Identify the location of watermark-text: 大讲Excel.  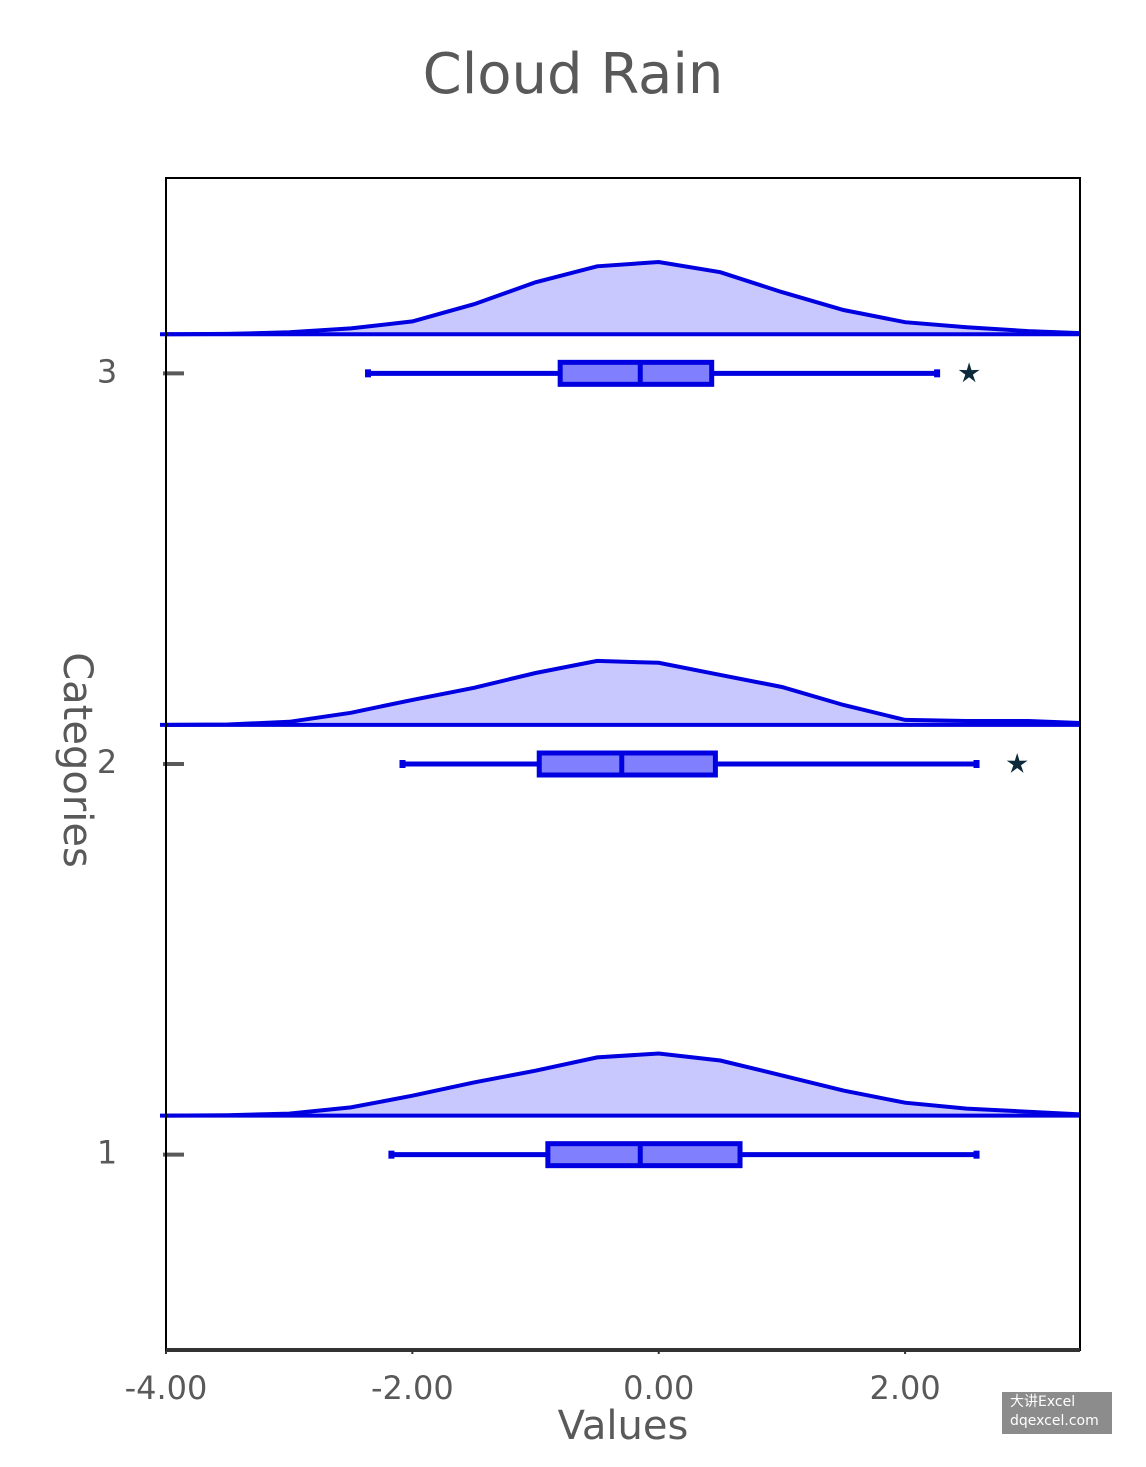
(1042, 1402).